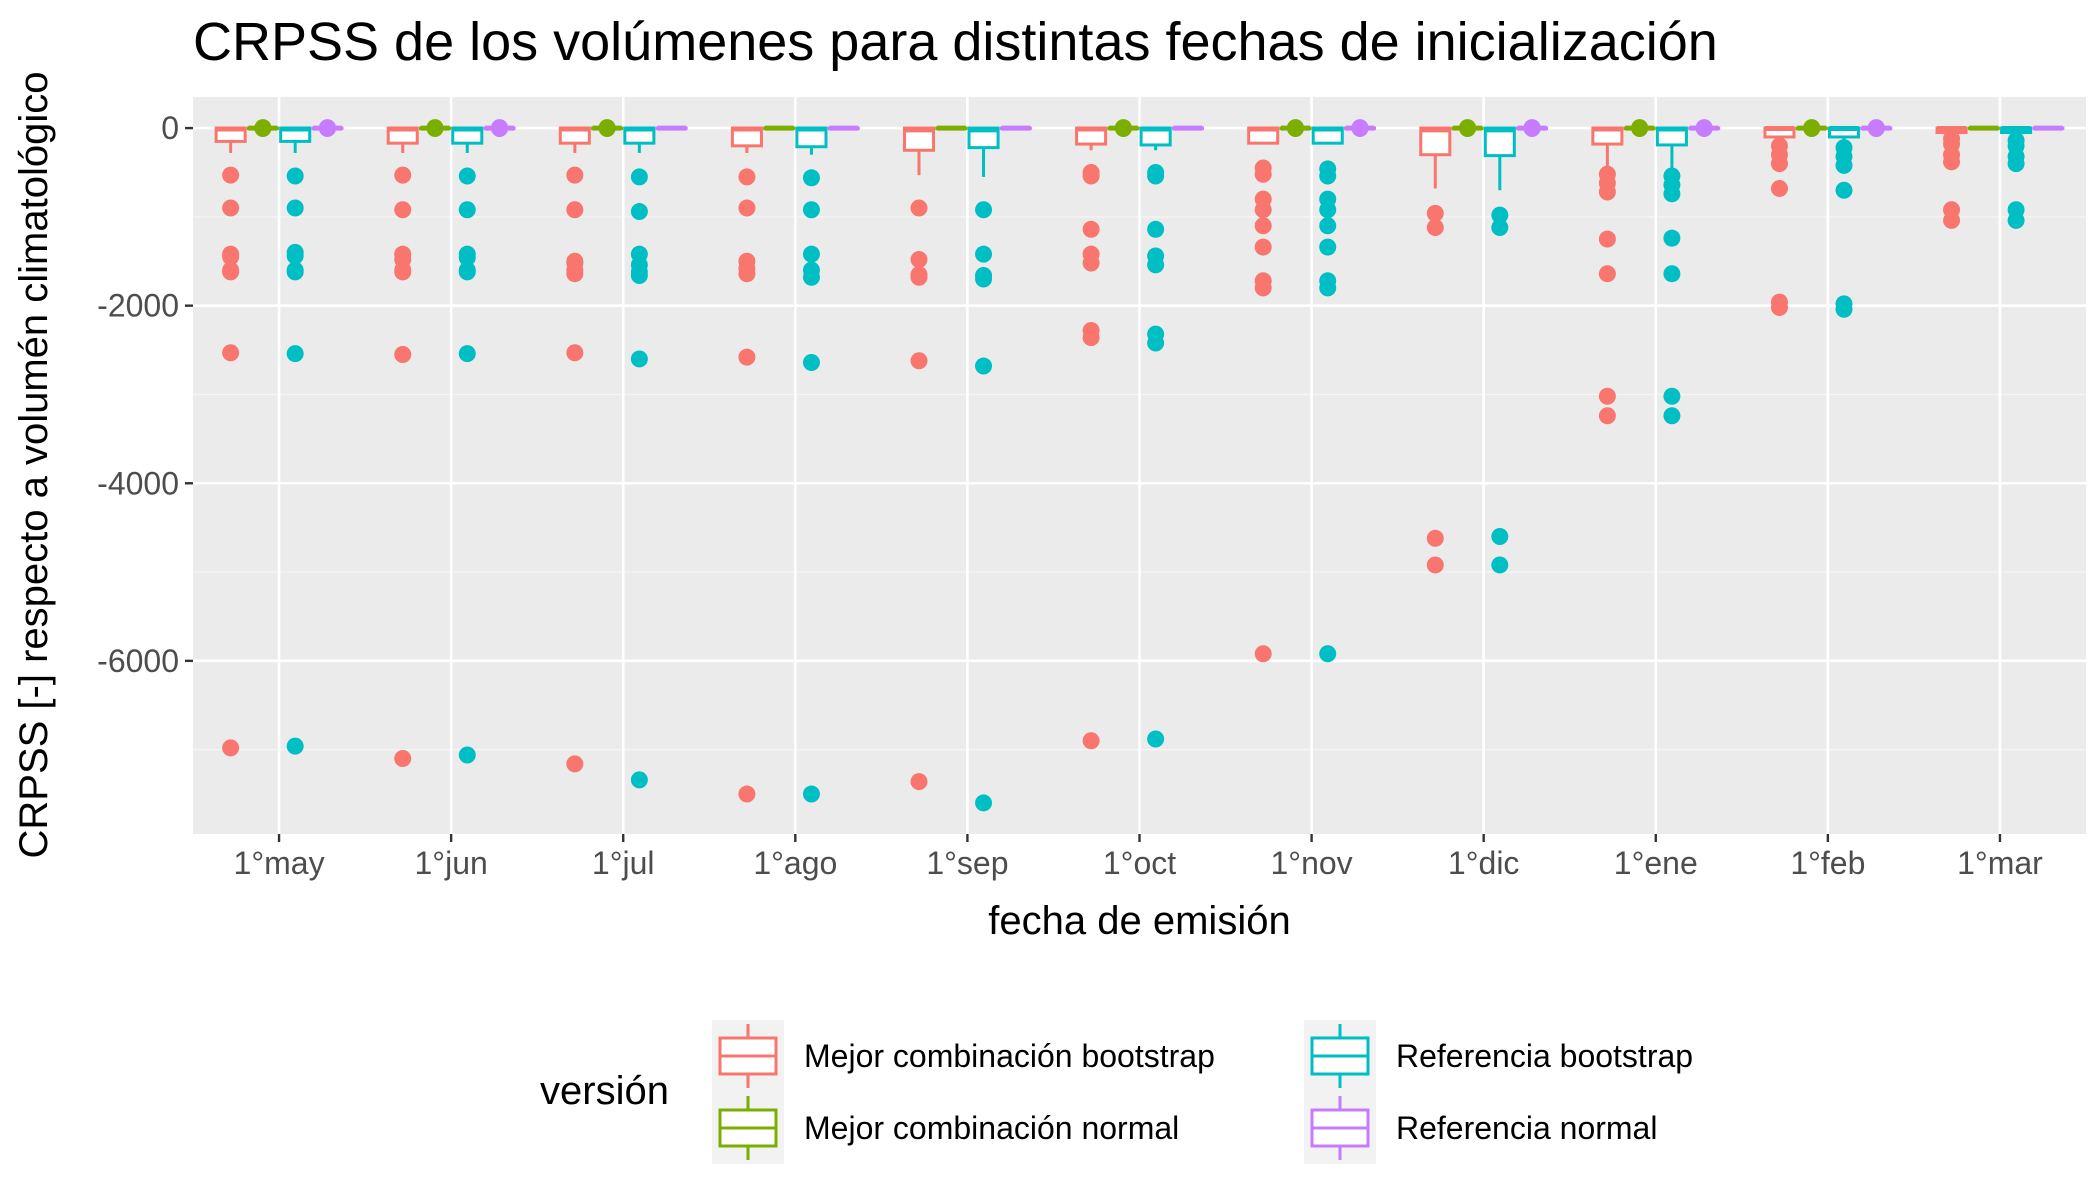  What do you see at coordinates (1484, 863) in the screenshot?
I see `x-tick-label: 1°dic` at bounding box center [1484, 863].